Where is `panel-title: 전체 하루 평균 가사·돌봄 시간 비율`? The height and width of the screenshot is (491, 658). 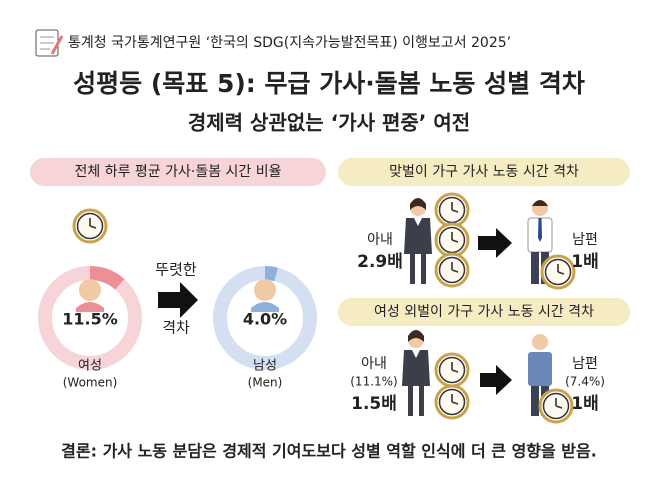 panel-title: 전체 하루 평균 가사·돌봄 시간 비율 is located at coordinates (177, 172).